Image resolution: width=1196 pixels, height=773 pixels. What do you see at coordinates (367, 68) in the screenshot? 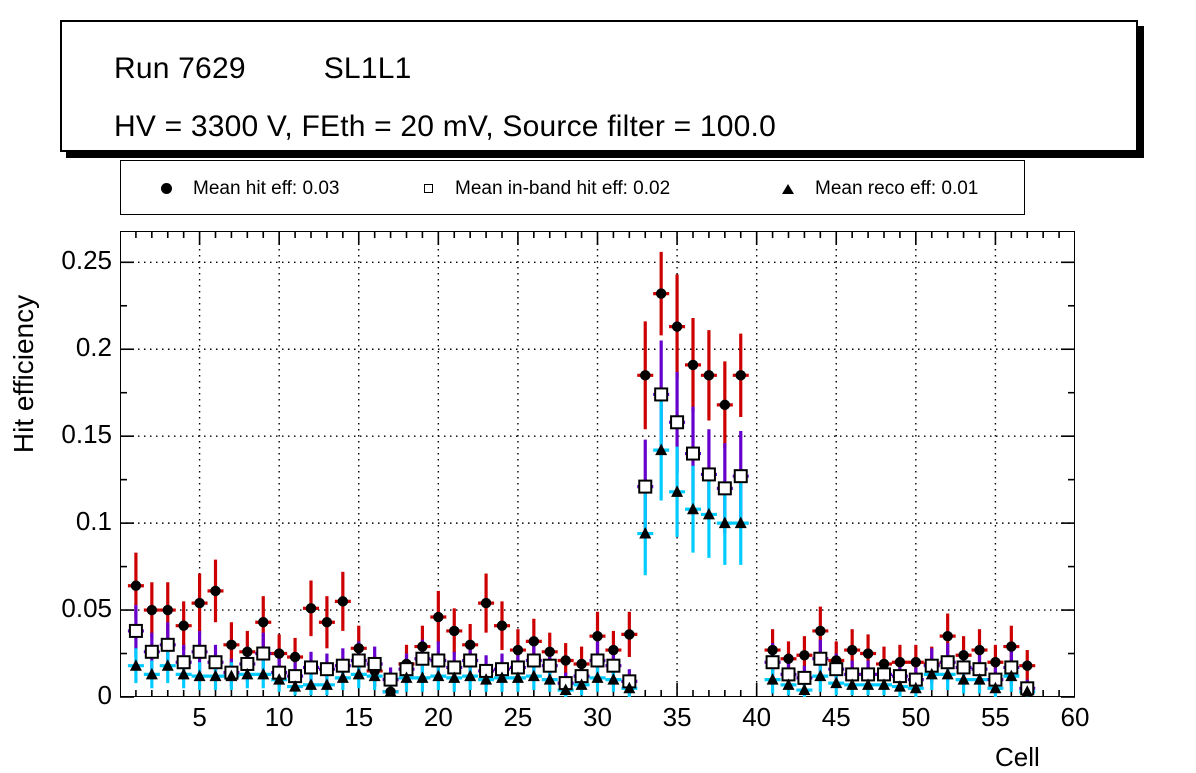
I see `superlayer-label: SL1L1` at bounding box center [367, 68].